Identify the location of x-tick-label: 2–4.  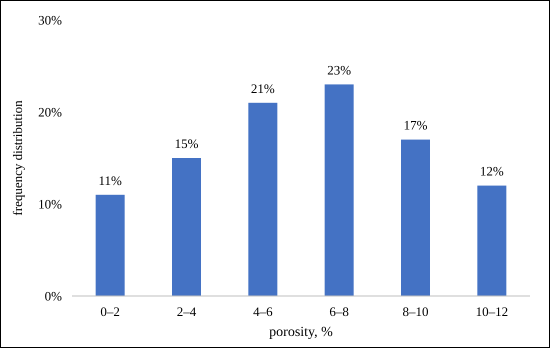
(186, 311).